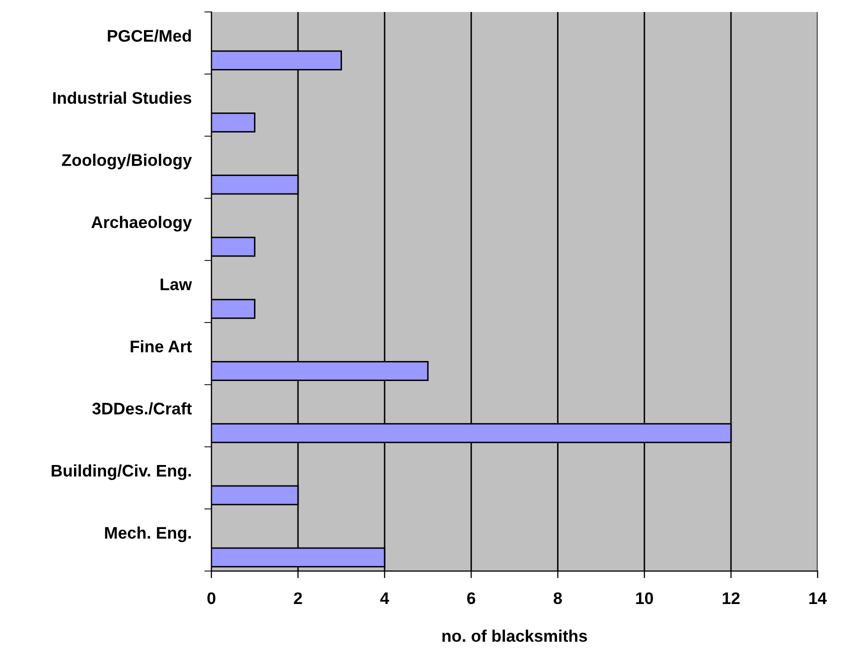 The width and height of the screenshot is (849, 664). Describe the element at coordinates (514, 636) in the screenshot. I see `x-axis-title: no. of blacksmiths` at that location.